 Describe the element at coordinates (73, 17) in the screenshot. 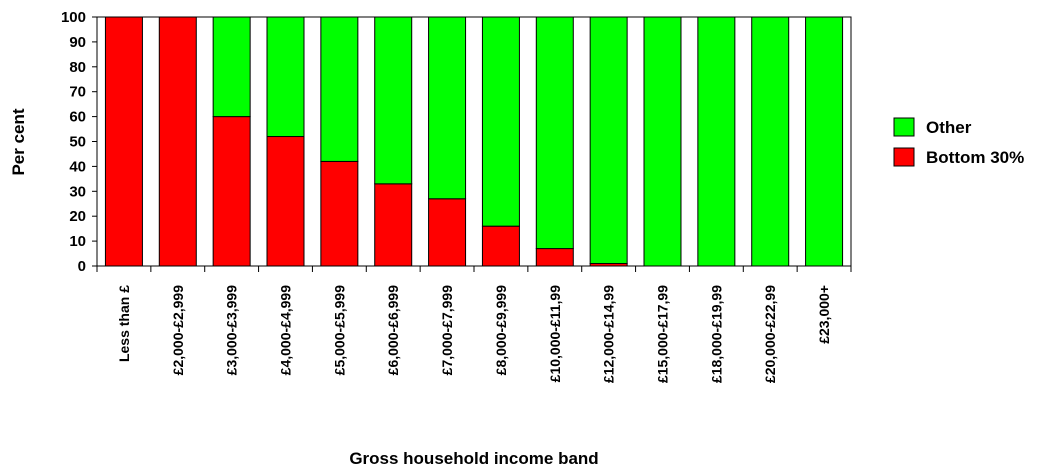

I see `y-tick-label: 100` at that location.